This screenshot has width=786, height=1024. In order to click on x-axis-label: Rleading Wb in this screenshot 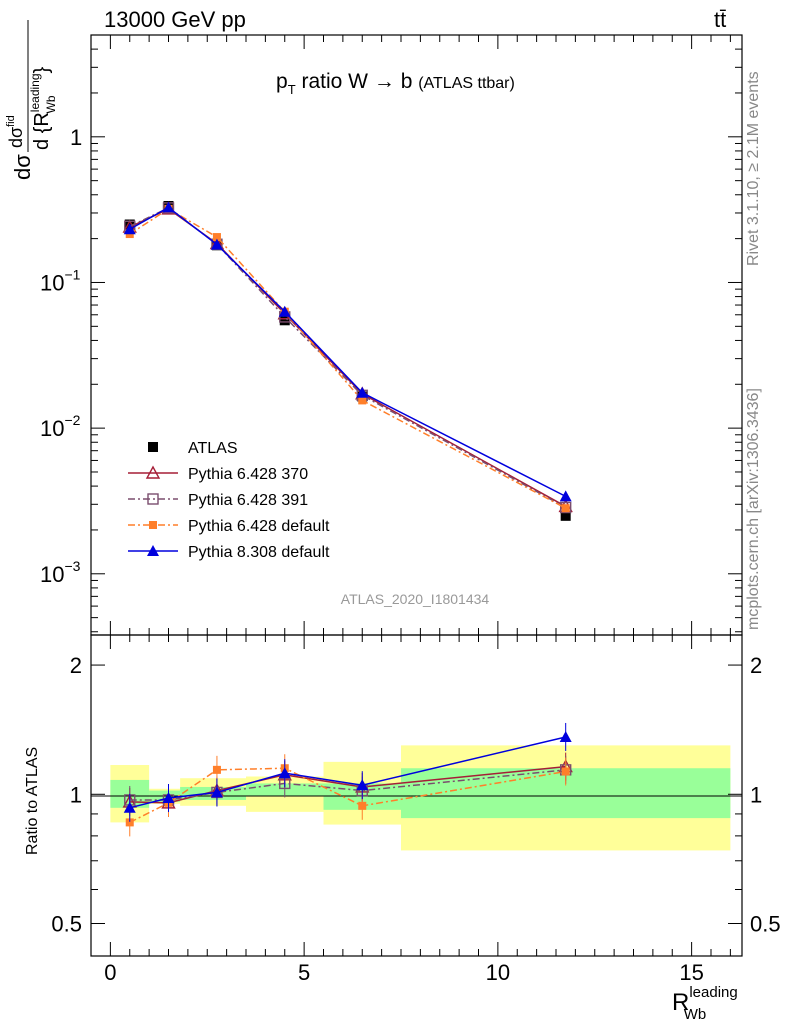, I will do `click(705, 1003)`.